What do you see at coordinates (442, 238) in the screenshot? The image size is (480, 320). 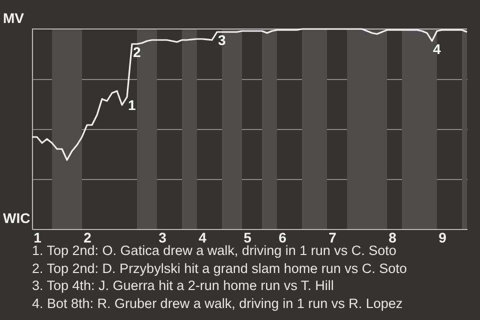 I see `x-tick-label: 9` at bounding box center [442, 238].